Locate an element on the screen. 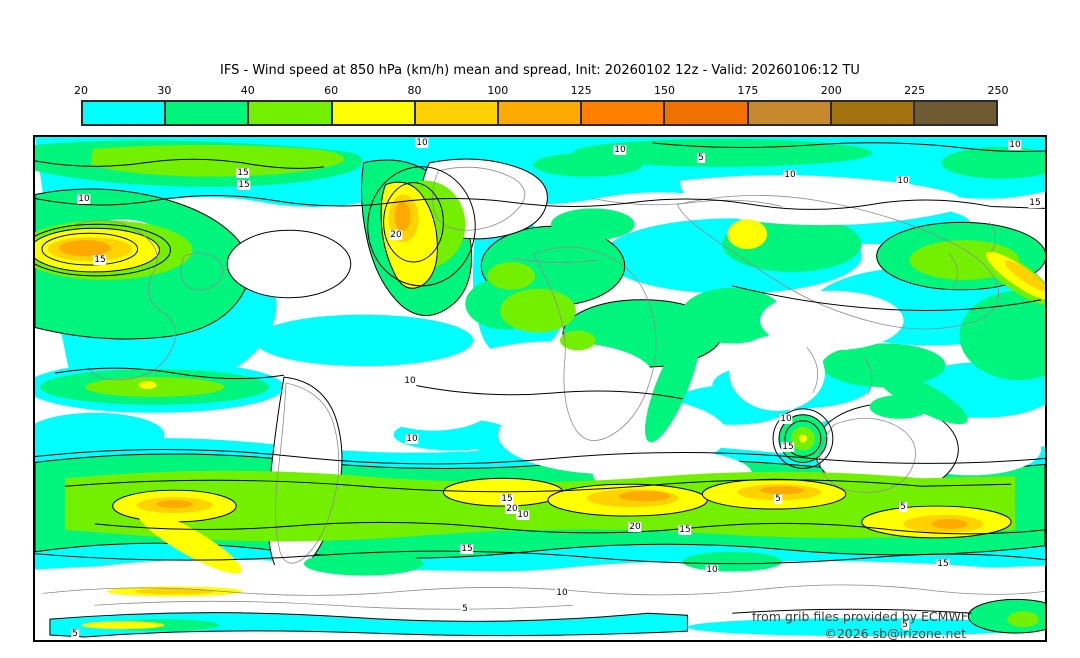 The width and height of the screenshot is (1080, 658). colorbar-gradient-bar is located at coordinates (539, 113).